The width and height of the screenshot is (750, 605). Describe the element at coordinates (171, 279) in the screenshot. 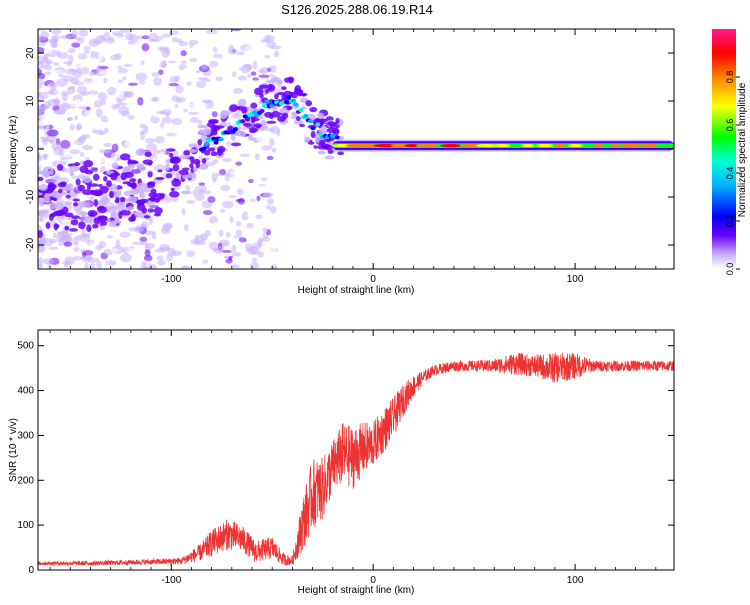

I see `spectrogram-xtick-label: -100` at that location.